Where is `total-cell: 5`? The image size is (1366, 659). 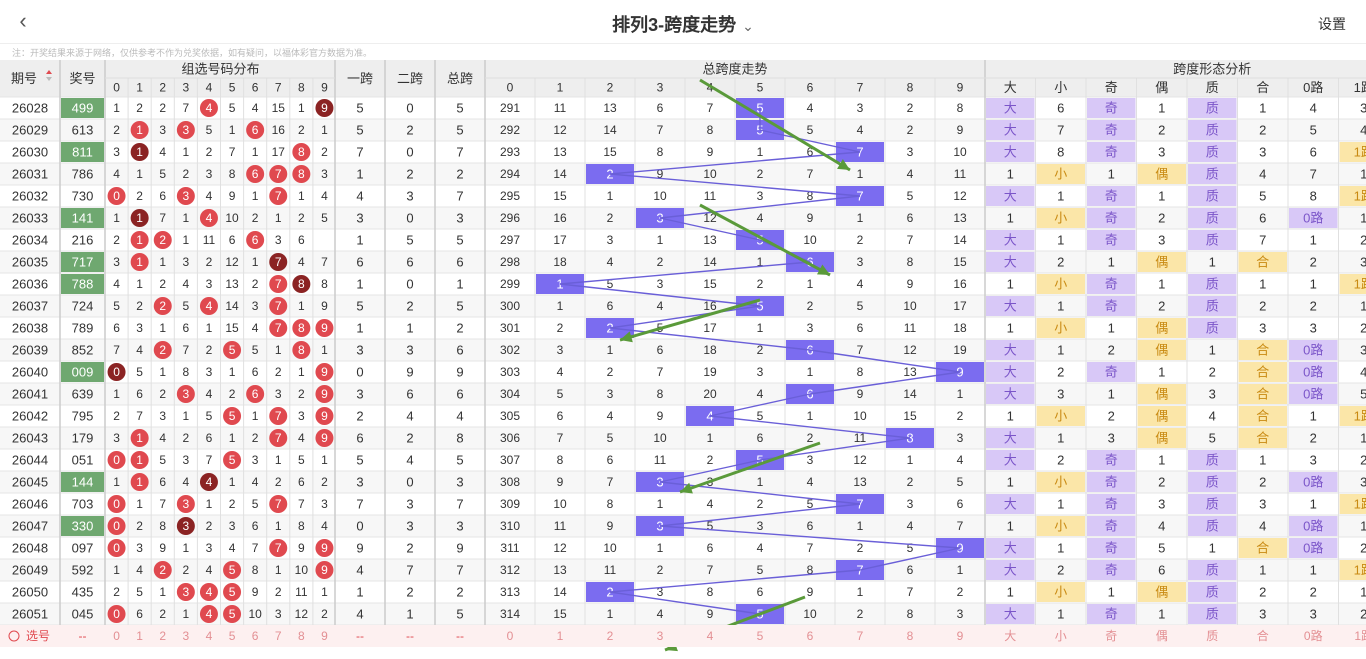
total-cell: 5 is located at coordinates (459, 130).